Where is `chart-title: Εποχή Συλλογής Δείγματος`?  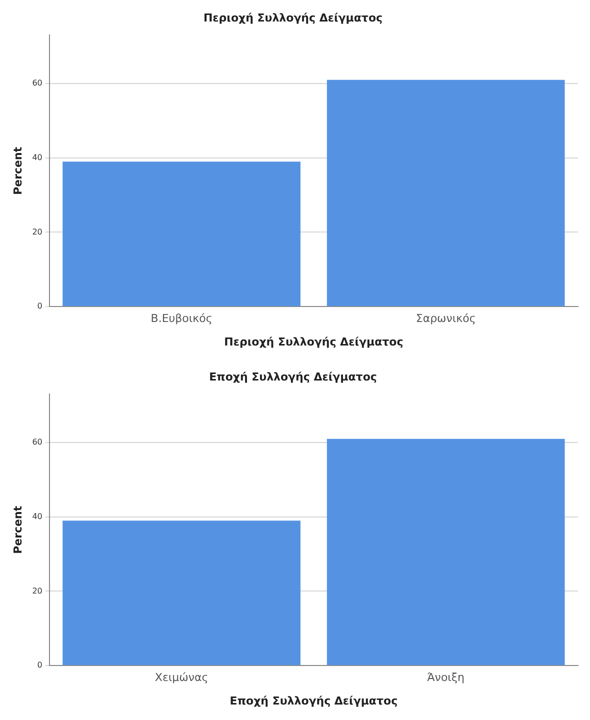 chart-title: Εποχή Συλλογής Δείγματος is located at coordinates (293, 377).